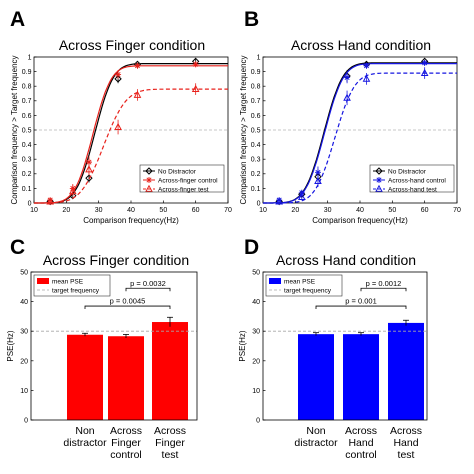 Image resolution: width=474 pixels, height=474 pixels. I want to click on y-tick-label: 0.6, so click(27, 116).